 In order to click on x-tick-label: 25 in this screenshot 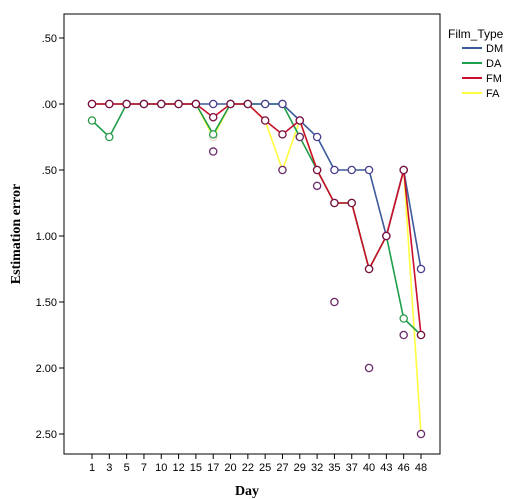, I will do `click(265, 468)`.